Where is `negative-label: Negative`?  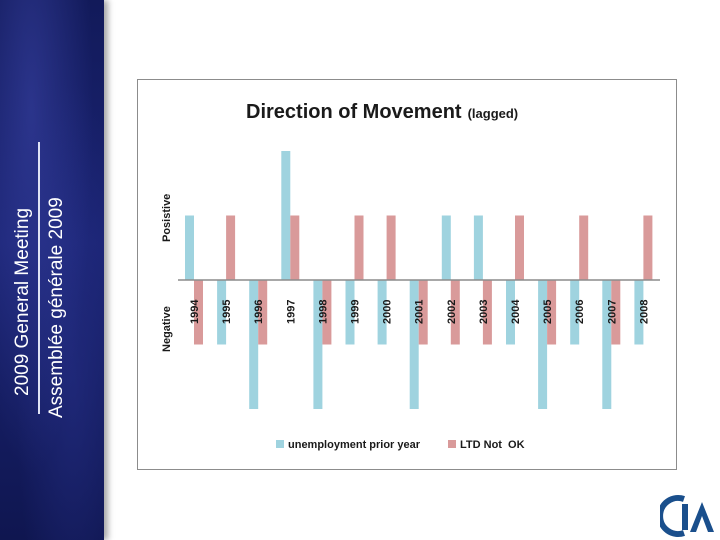
negative-label: Negative is located at coordinates (167, 329).